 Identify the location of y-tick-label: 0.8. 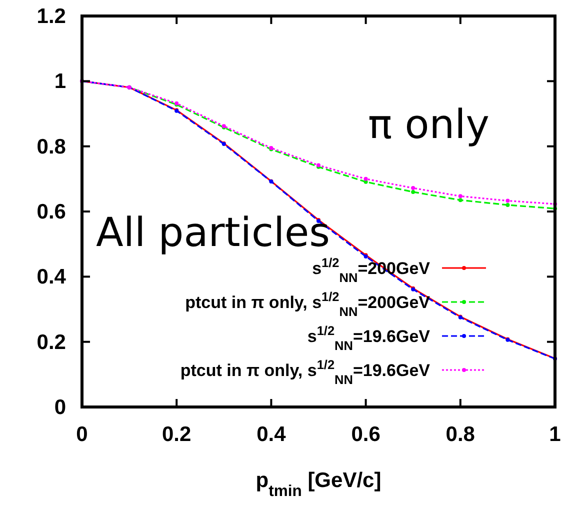
(51, 146).